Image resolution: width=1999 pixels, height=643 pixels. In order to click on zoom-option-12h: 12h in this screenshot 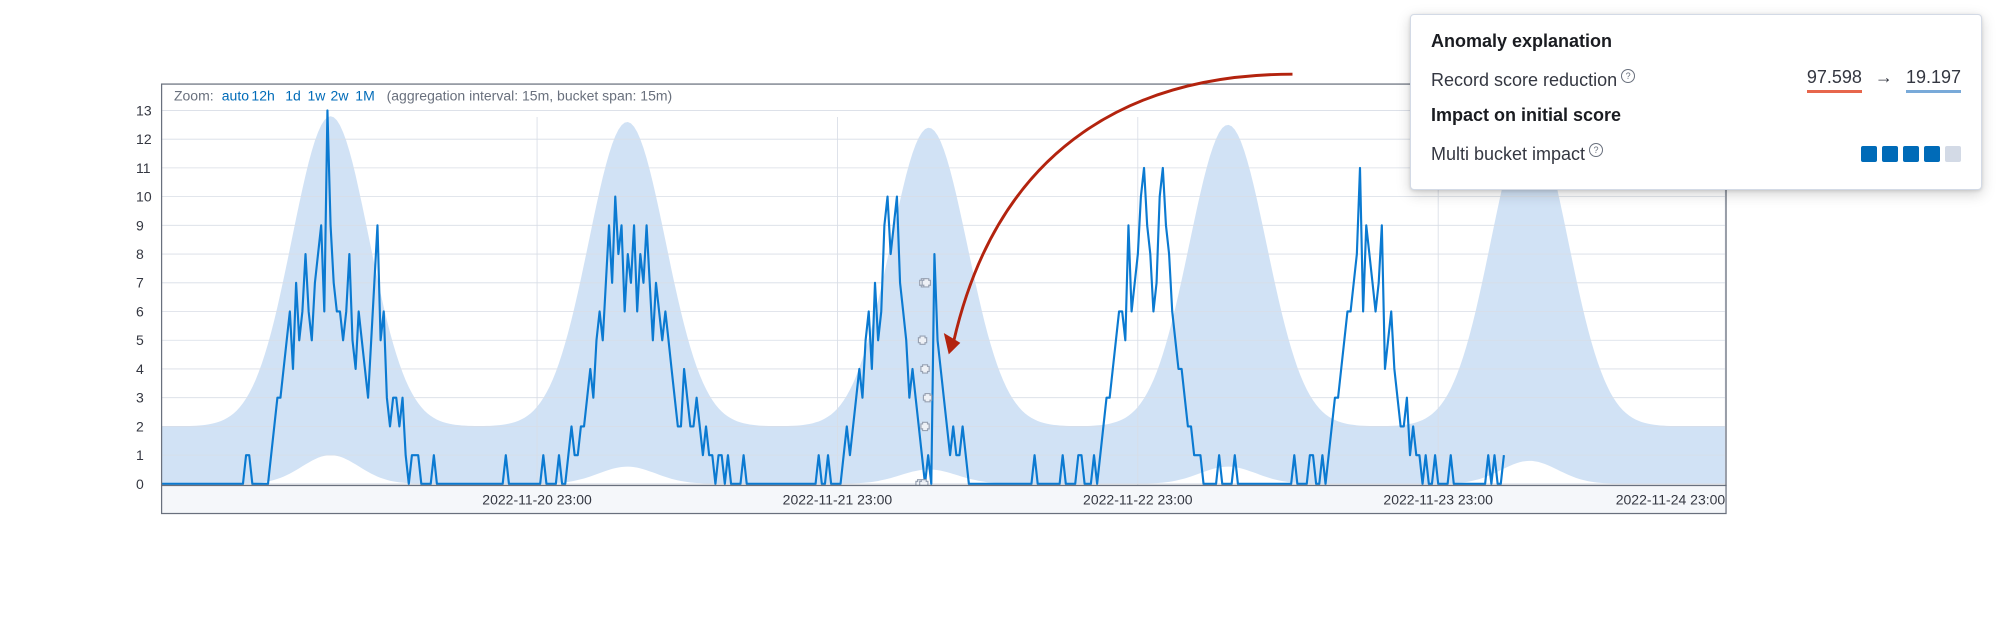, I will do `click(262, 96)`.